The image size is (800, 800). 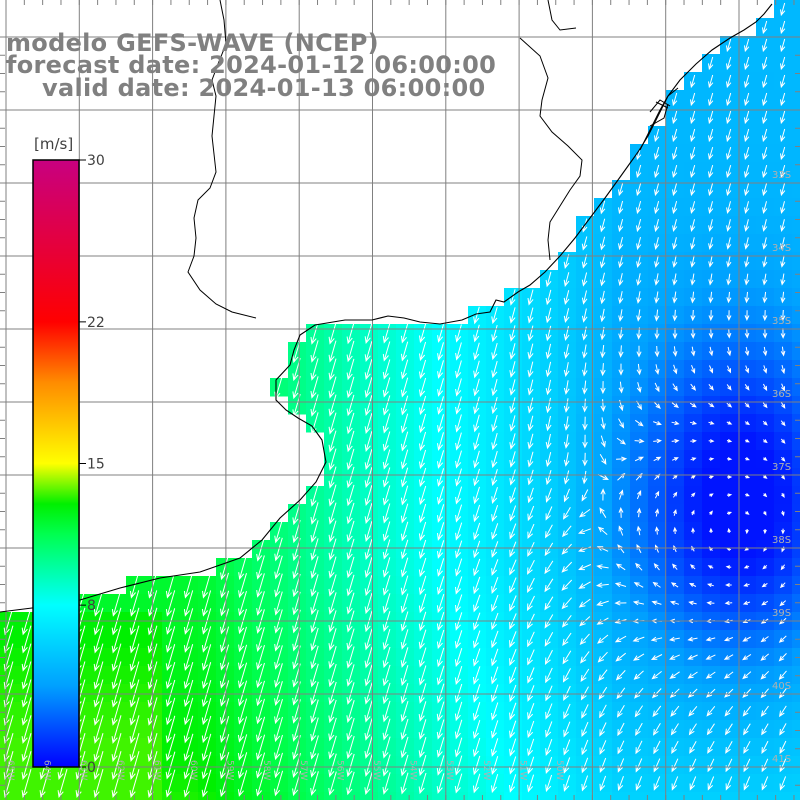 What do you see at coordinates (222, 199) in the screenshot?
I see `border-parana-river` at bounding box center [222, 199].